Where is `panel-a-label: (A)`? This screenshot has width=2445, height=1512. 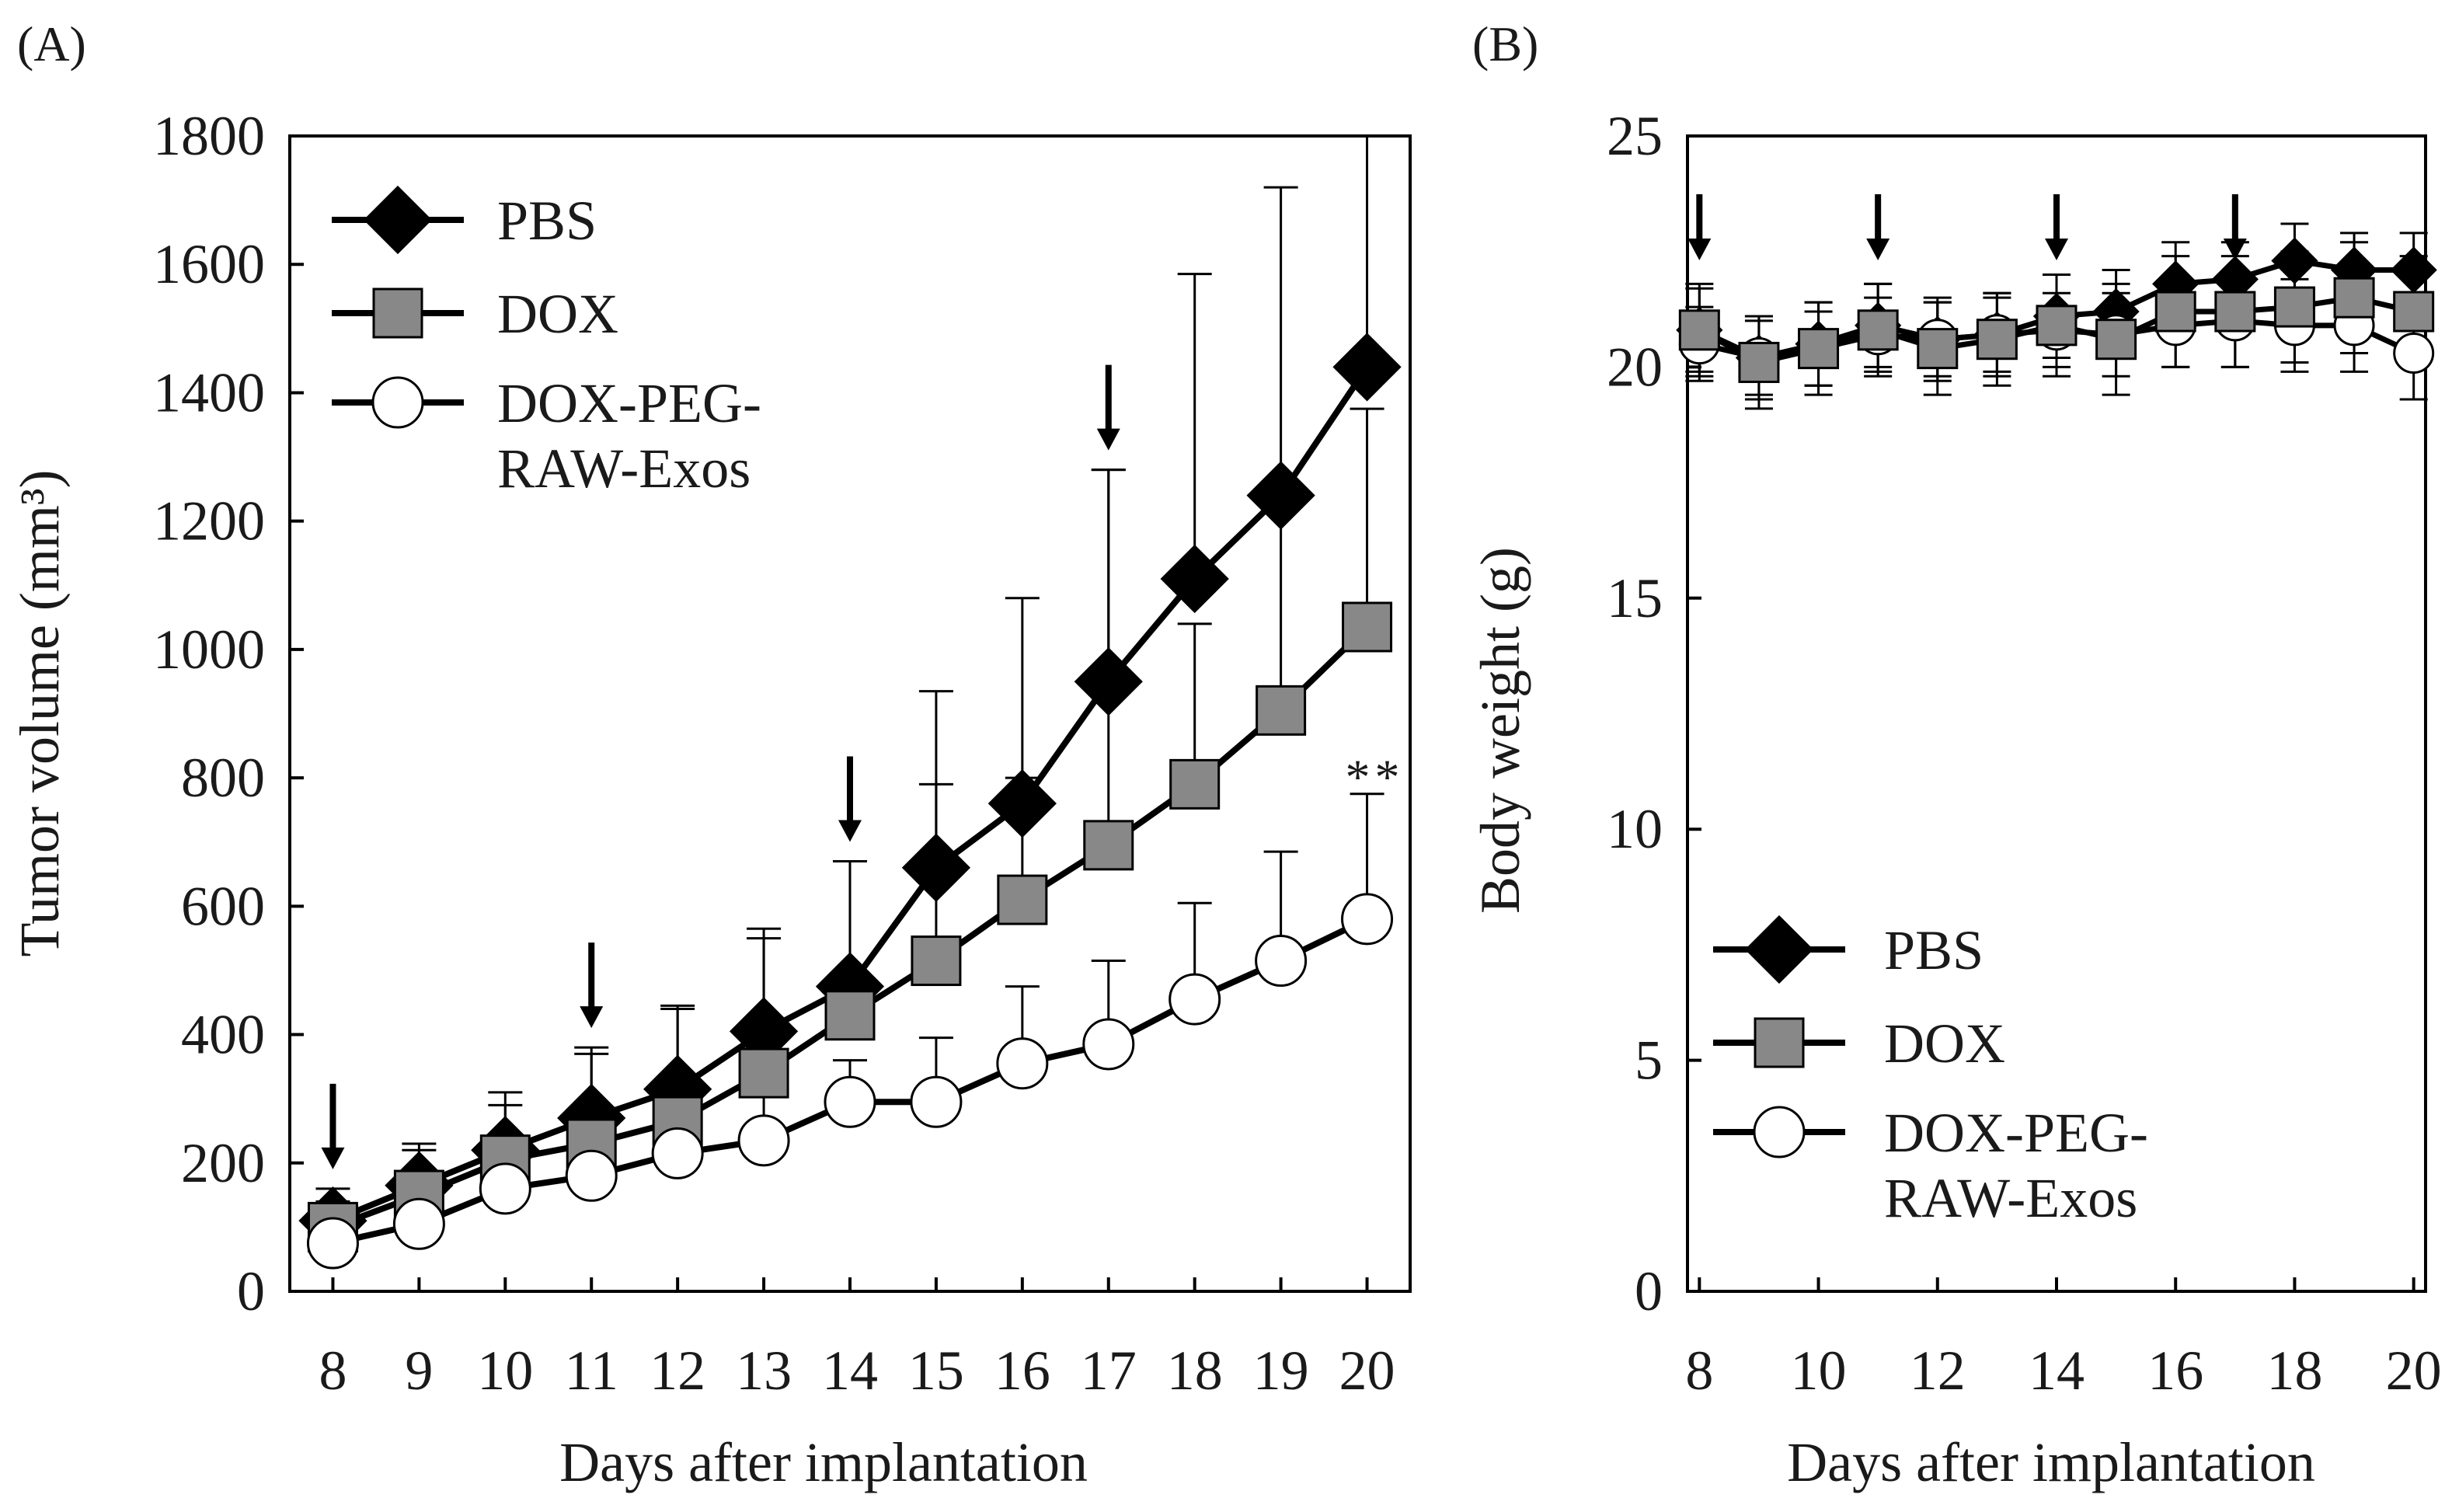
panel-a-label: (A) is located at coordinates (51, 43).